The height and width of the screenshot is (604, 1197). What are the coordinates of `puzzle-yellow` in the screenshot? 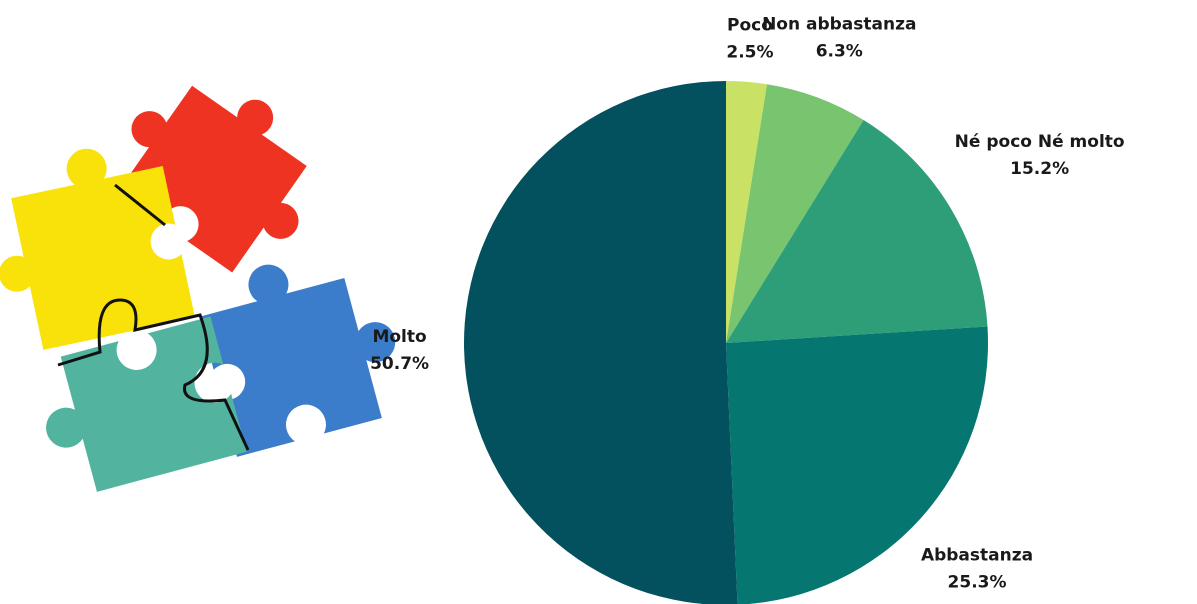 It's located at (97, 249).